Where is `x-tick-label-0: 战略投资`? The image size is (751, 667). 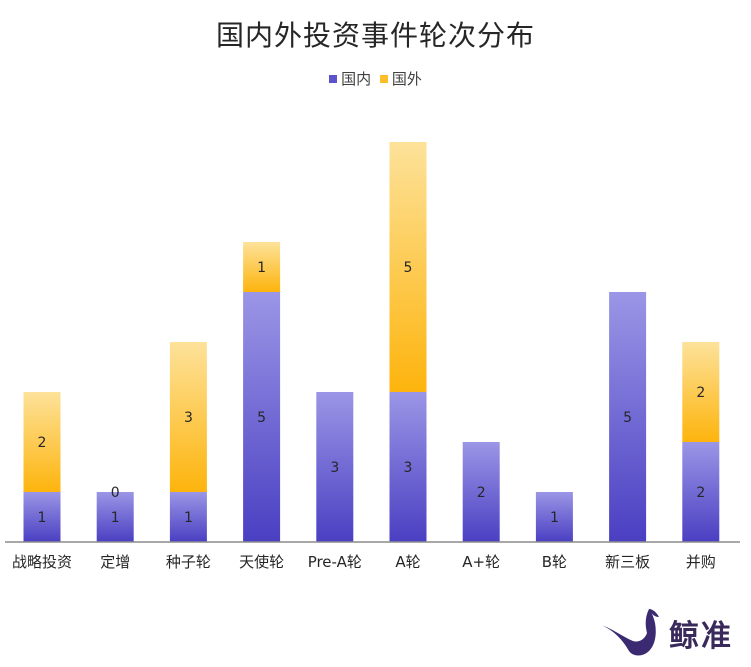 x-tick-label-0: 战略投资 is located at coordinates (42, 562).